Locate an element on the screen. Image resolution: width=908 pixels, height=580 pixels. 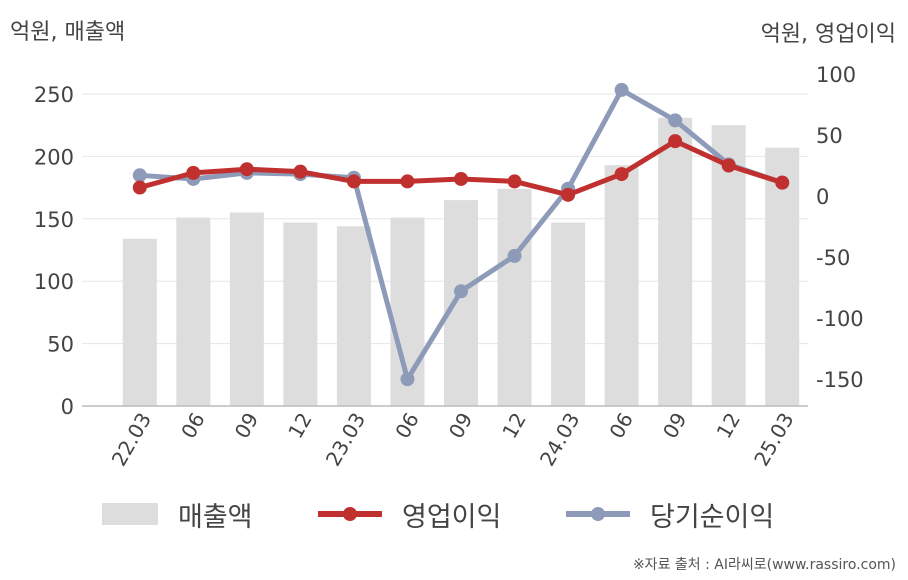
left-tick-label: 250 is located at coordinates (54, 95).